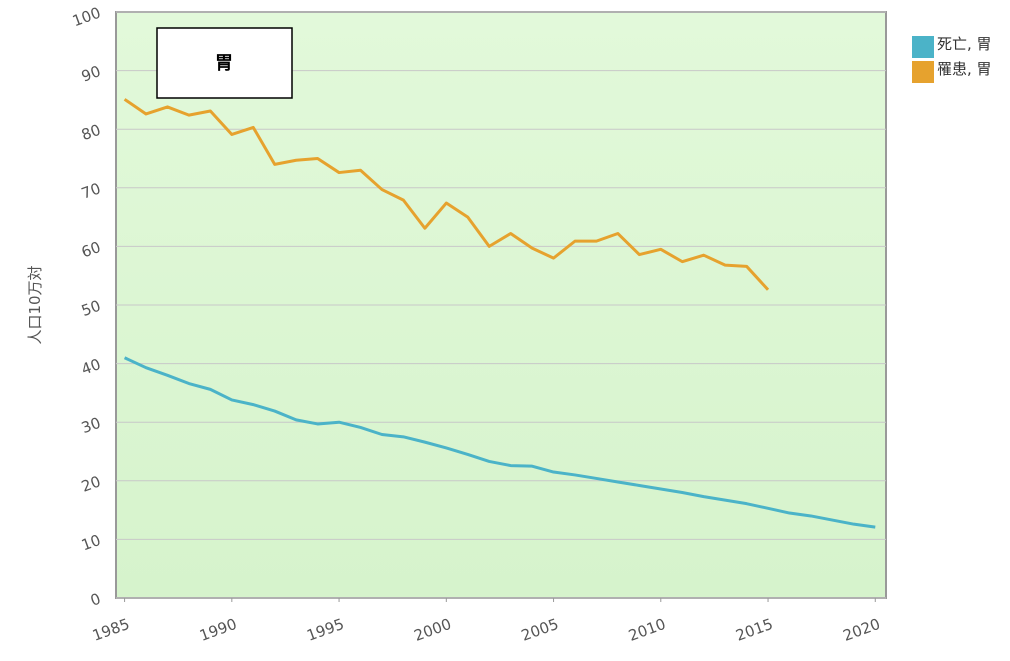 The width and height of the screenshot is (1010, 661). I want to click on x-tick-label: 2020, so click(862, 630).